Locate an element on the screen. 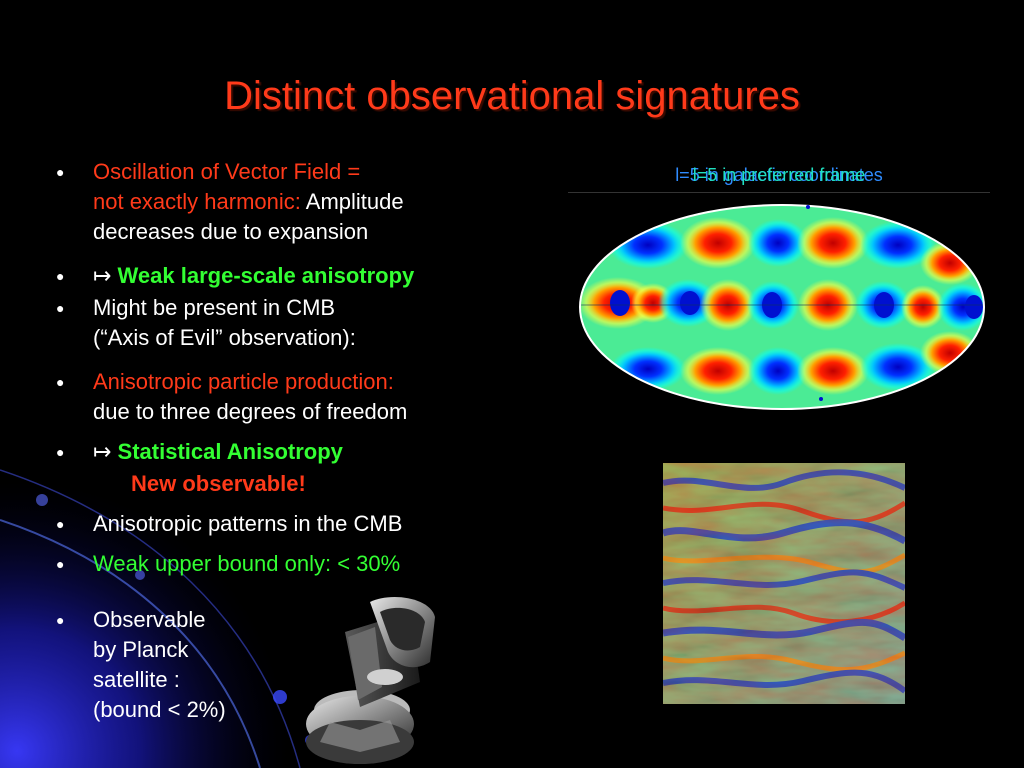  bullet-text-white: Amplitude is located at coordinates (354, 201).